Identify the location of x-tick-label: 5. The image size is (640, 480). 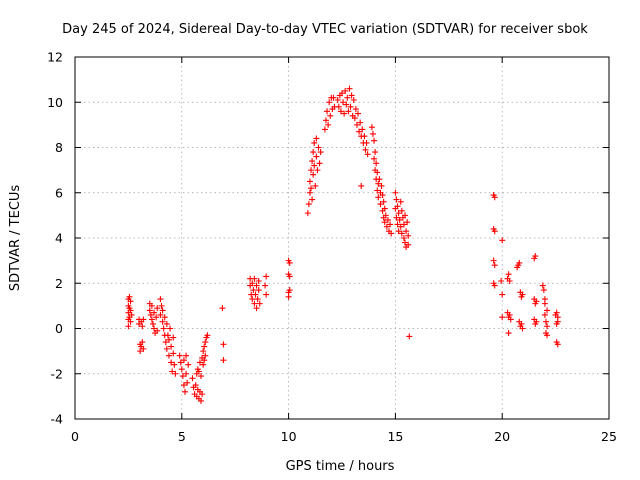
(182, 436).